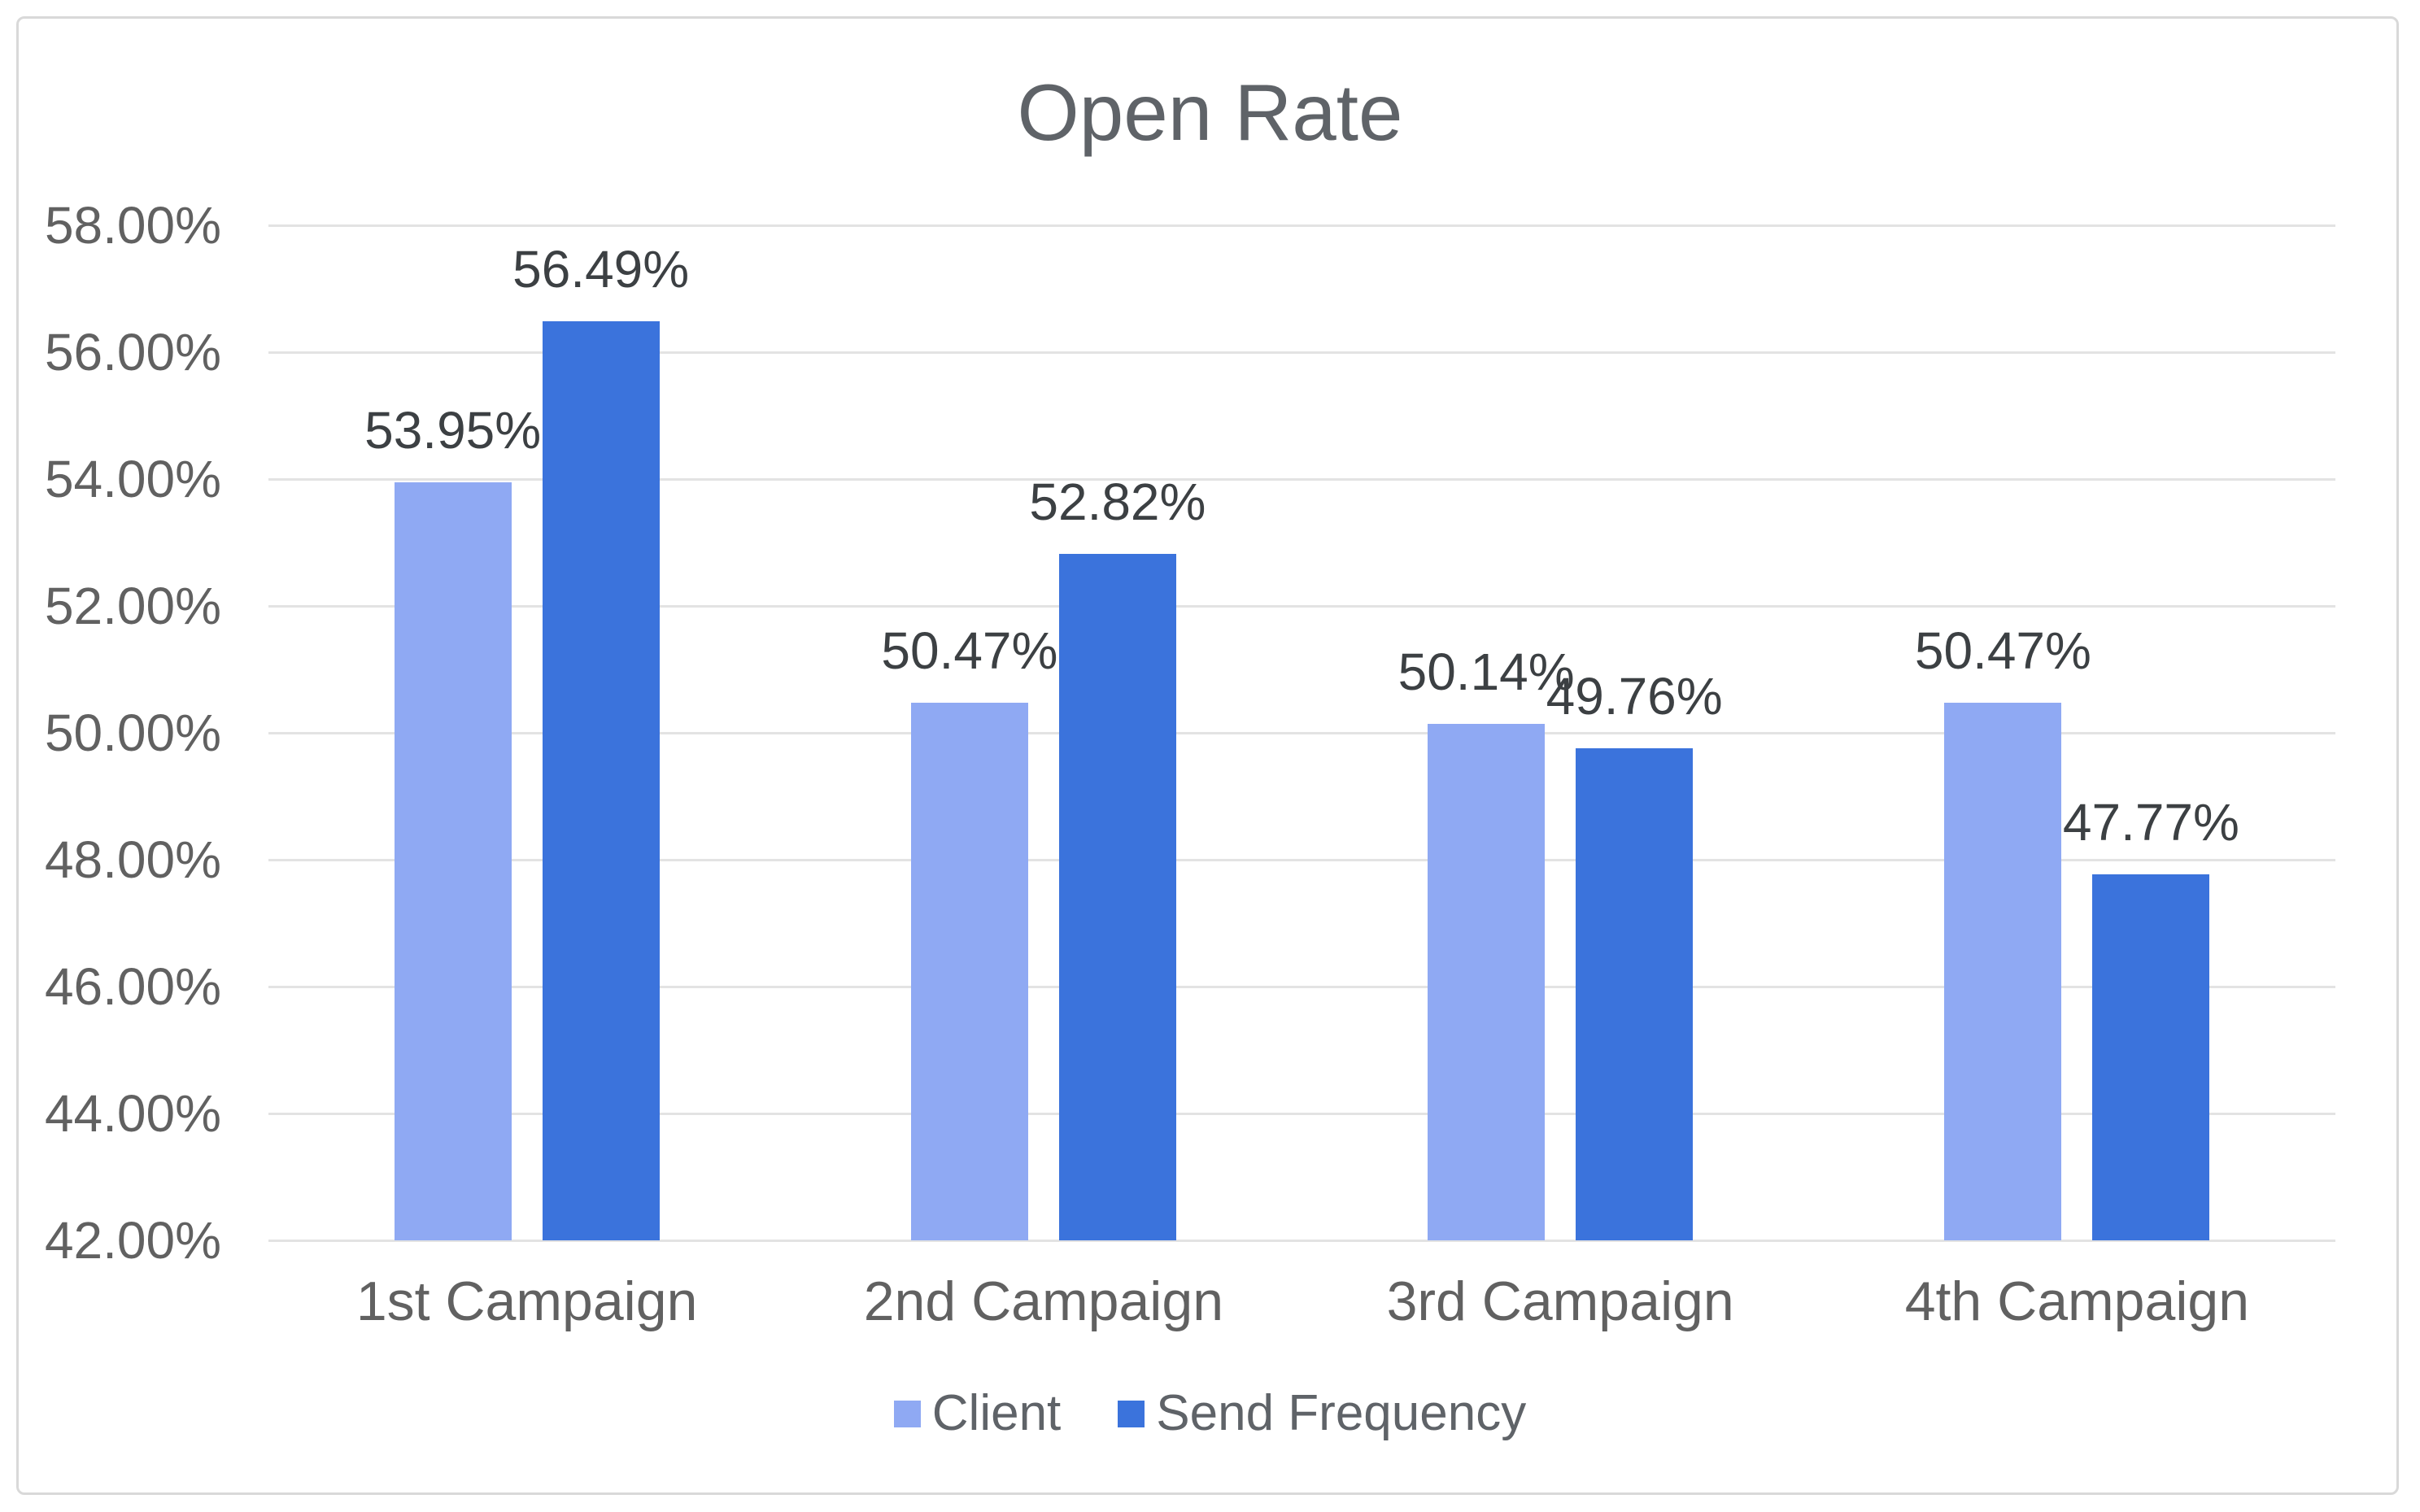  What do you see at coordinates (132, 479) in the screenshot?
I see `y-tick-label: 54.00%` at bounding box center [132, 479].